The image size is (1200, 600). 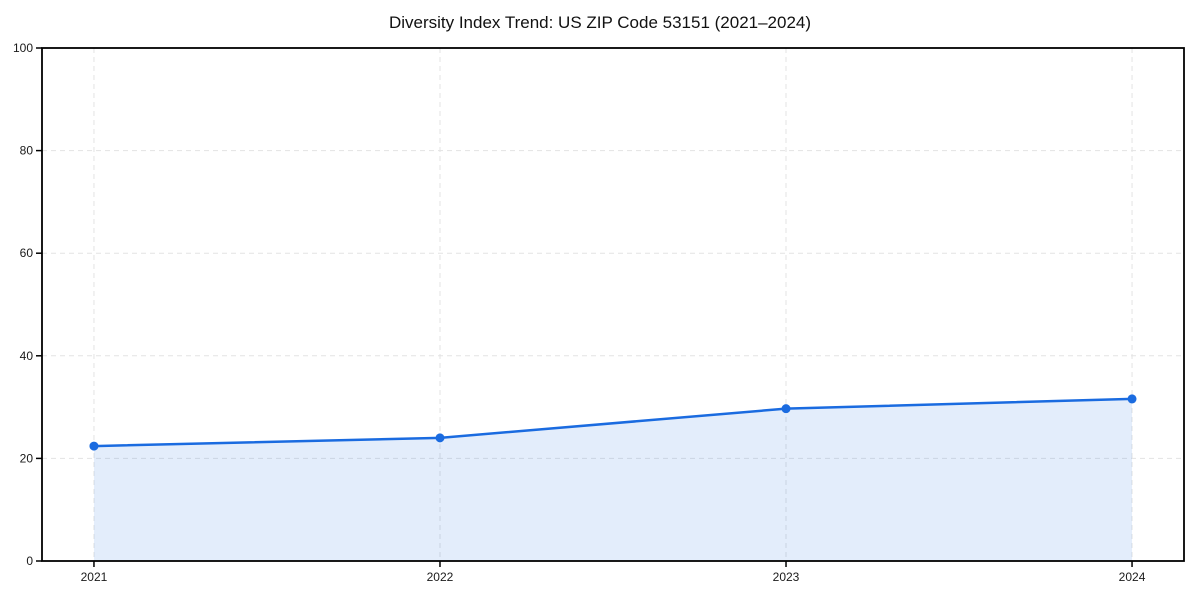 What do you see at coordinates (1132, 577) in the screenshot?
I see `x-tick-label: 2024` at bounding box center [1132, 577].